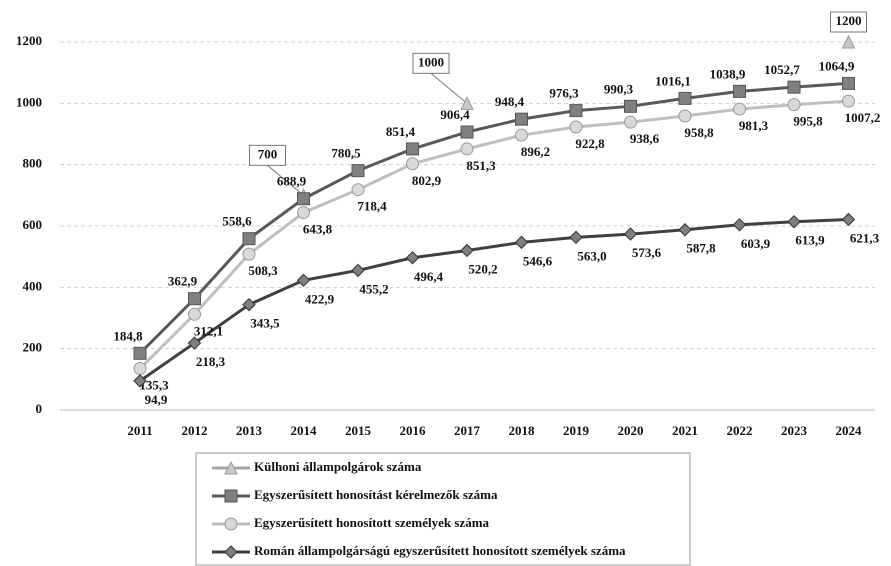 The height and width of the screenshot is (566, 891). What do you see at coordinates (756, 243) in the screenshot?
I see `data-label: 603,9` at bounding box center [756, 243].